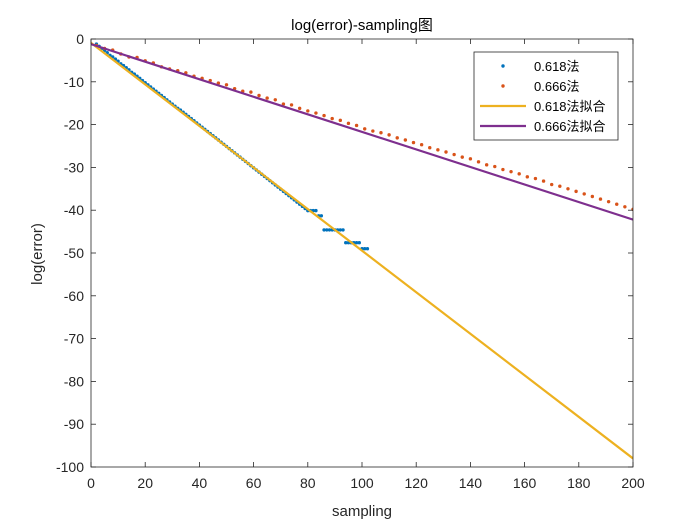 The image size is (700, 525). Describe the element at coordinates (70, 467) in the screenshot. I see `y-tick-label: -100` at that location.